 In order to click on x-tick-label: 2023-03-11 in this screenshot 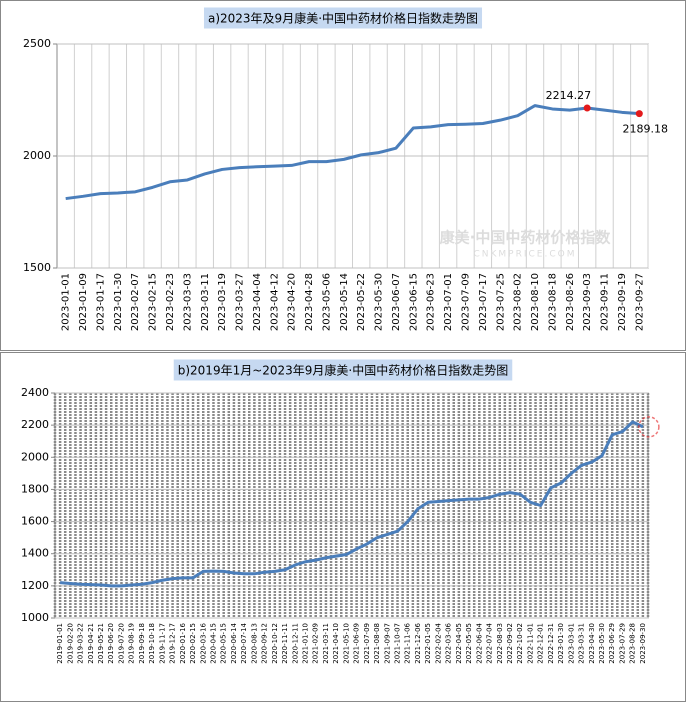, I will do `click(205, 302)`.